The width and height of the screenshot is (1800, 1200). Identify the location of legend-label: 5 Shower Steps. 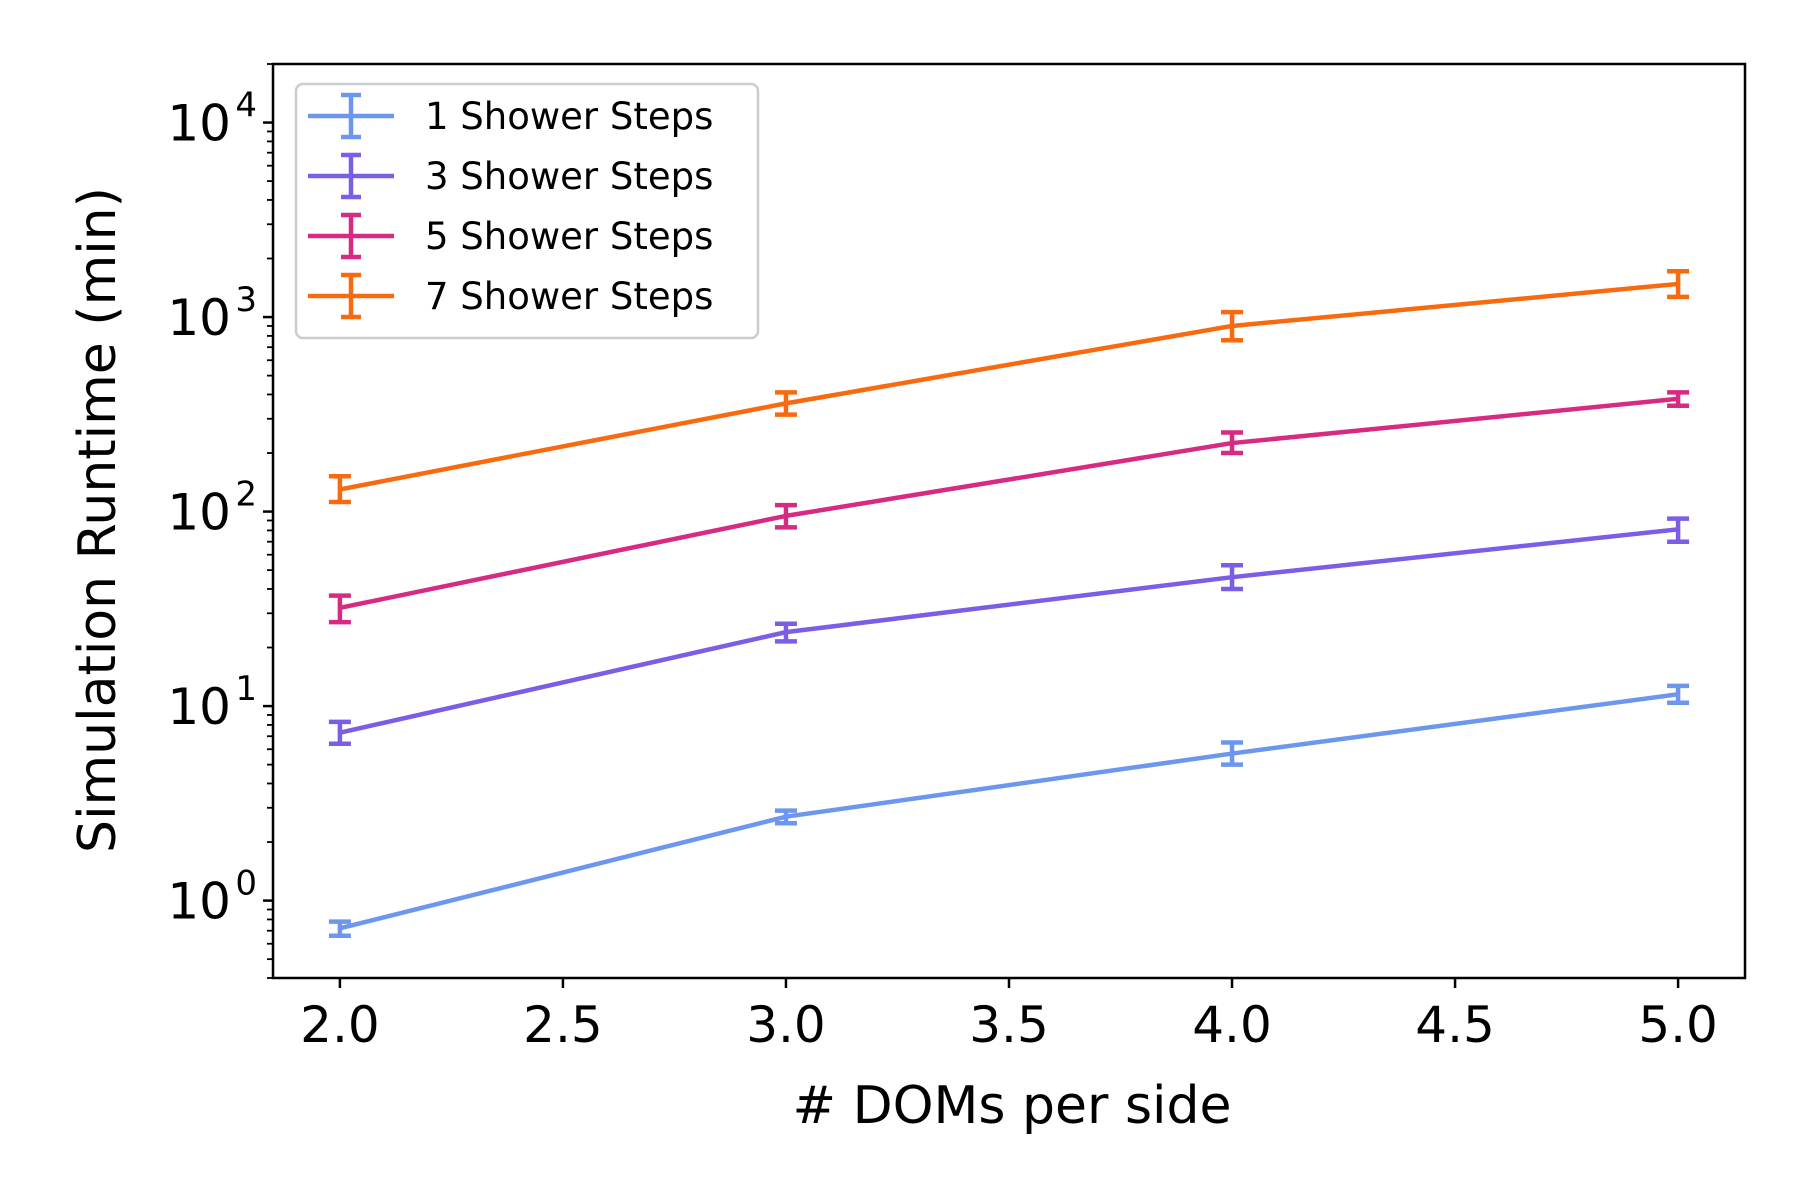
(569, 236).